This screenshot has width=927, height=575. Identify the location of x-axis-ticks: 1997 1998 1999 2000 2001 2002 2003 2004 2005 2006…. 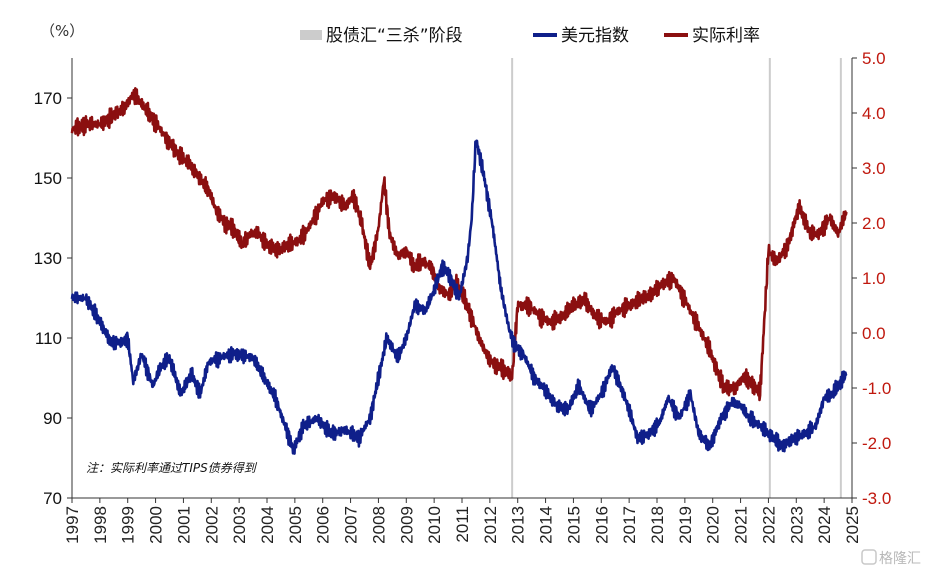
(462, 521).